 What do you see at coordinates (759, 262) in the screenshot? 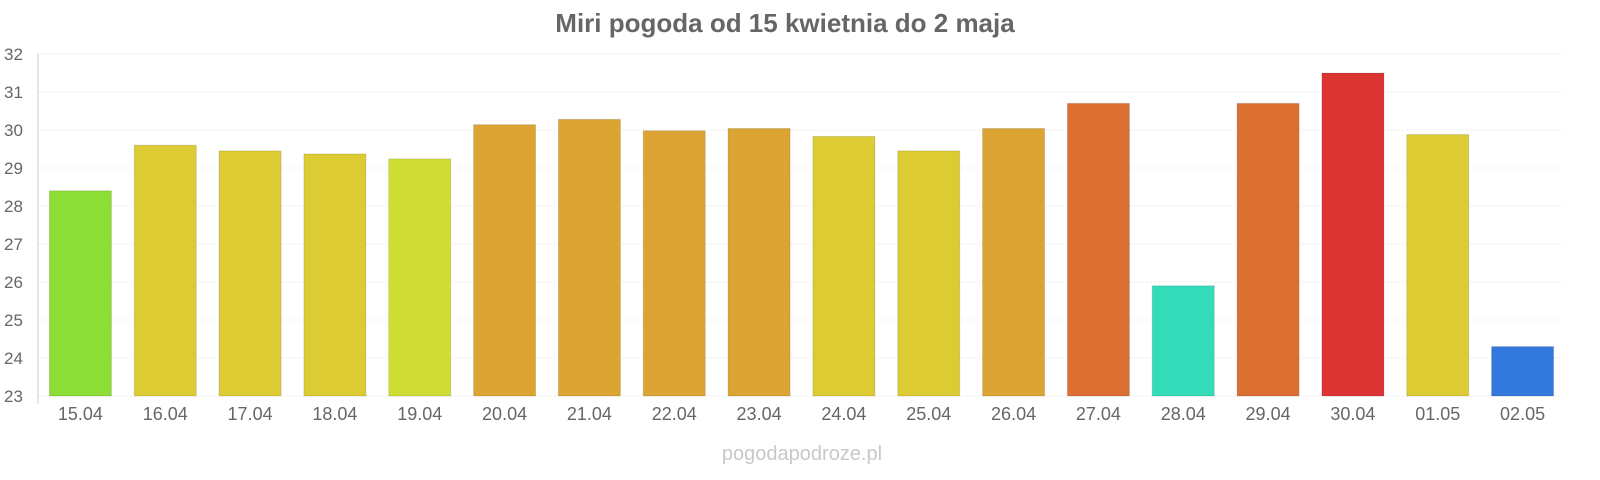
I see `bar-23.04` at bounding box center [759, 262].